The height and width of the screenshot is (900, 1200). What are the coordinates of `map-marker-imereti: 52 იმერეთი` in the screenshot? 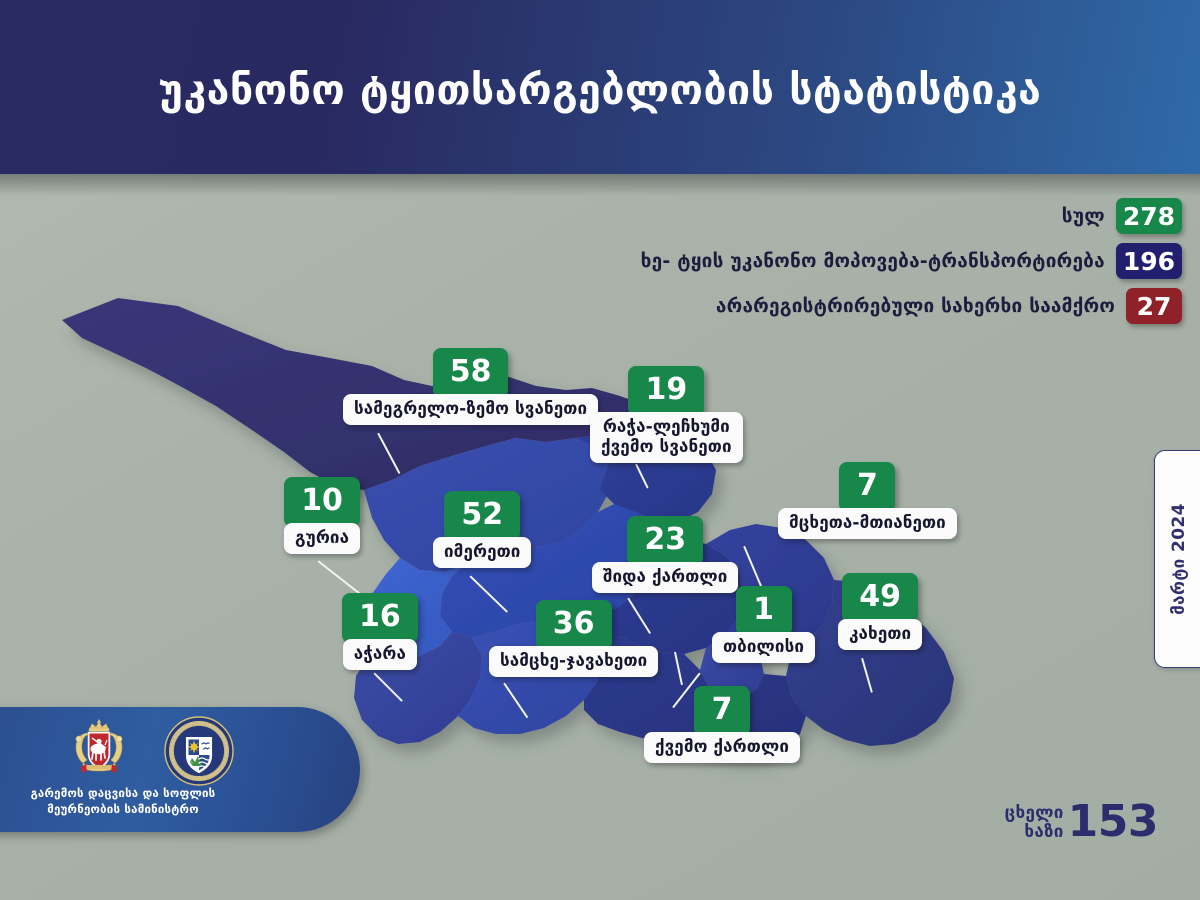 It's located at (482, 530).